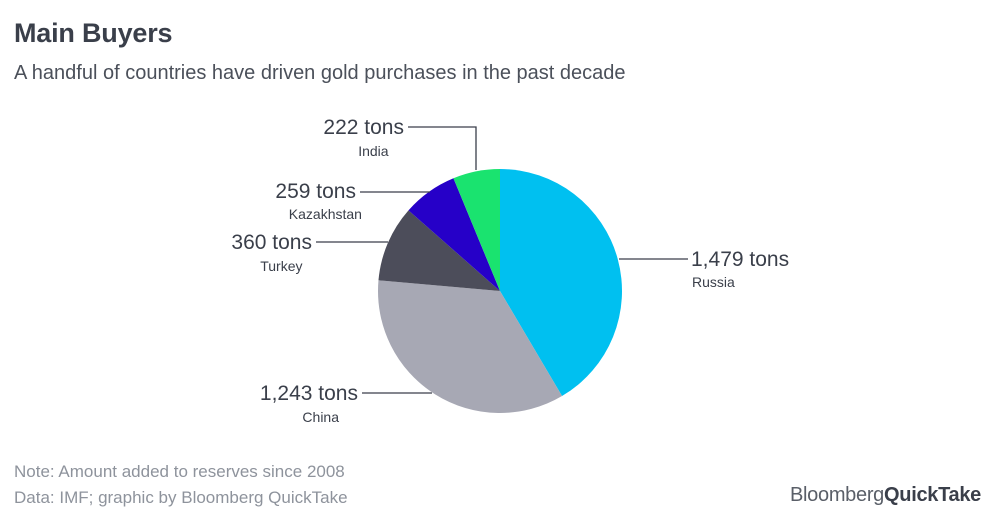 The width and height of the screenshot is (995, 517). Describe the element at coordinates (442, 148) in the screenshot. I see `leader-line-india` at that location.